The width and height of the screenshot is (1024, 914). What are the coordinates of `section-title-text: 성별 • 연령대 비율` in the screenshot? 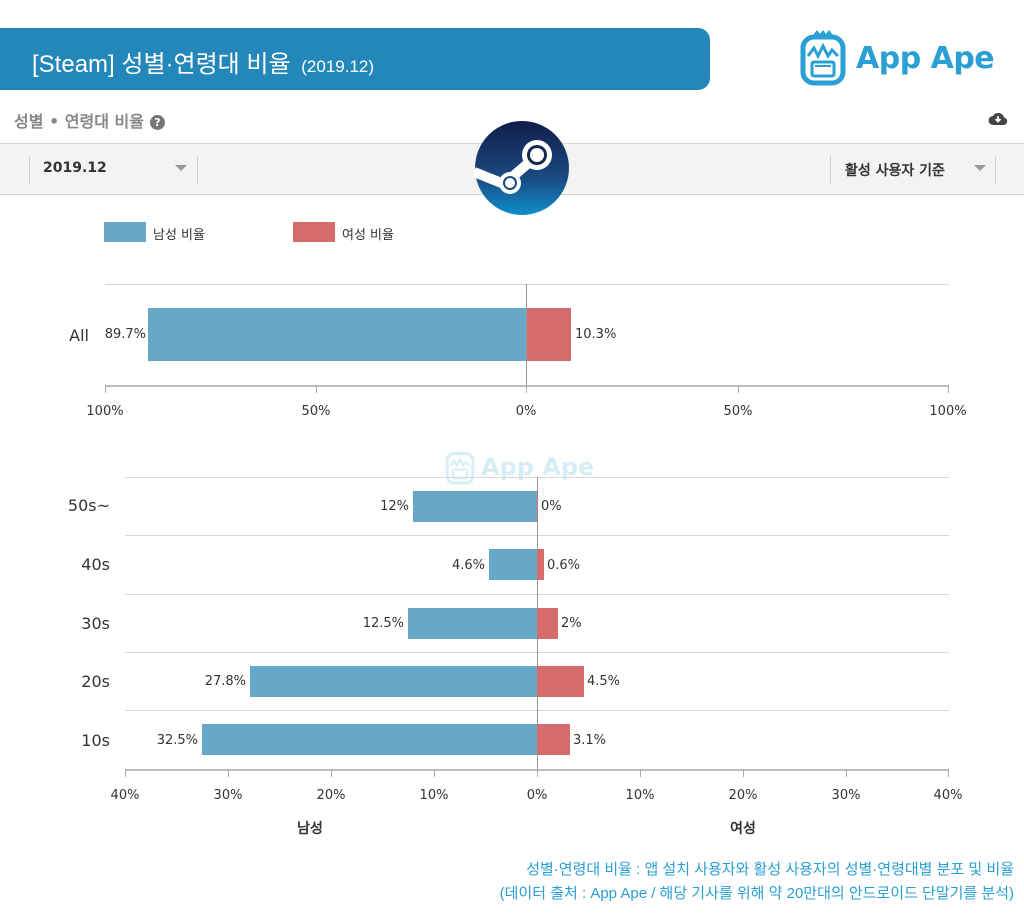 It's located at (79, 121).